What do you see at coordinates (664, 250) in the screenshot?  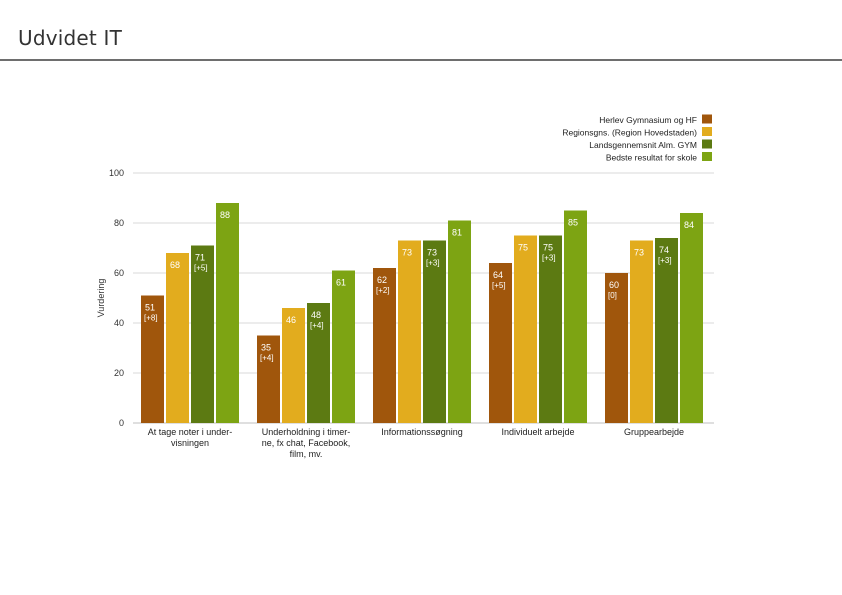 I see `data-label: 74` at bounding box center [664, 250].